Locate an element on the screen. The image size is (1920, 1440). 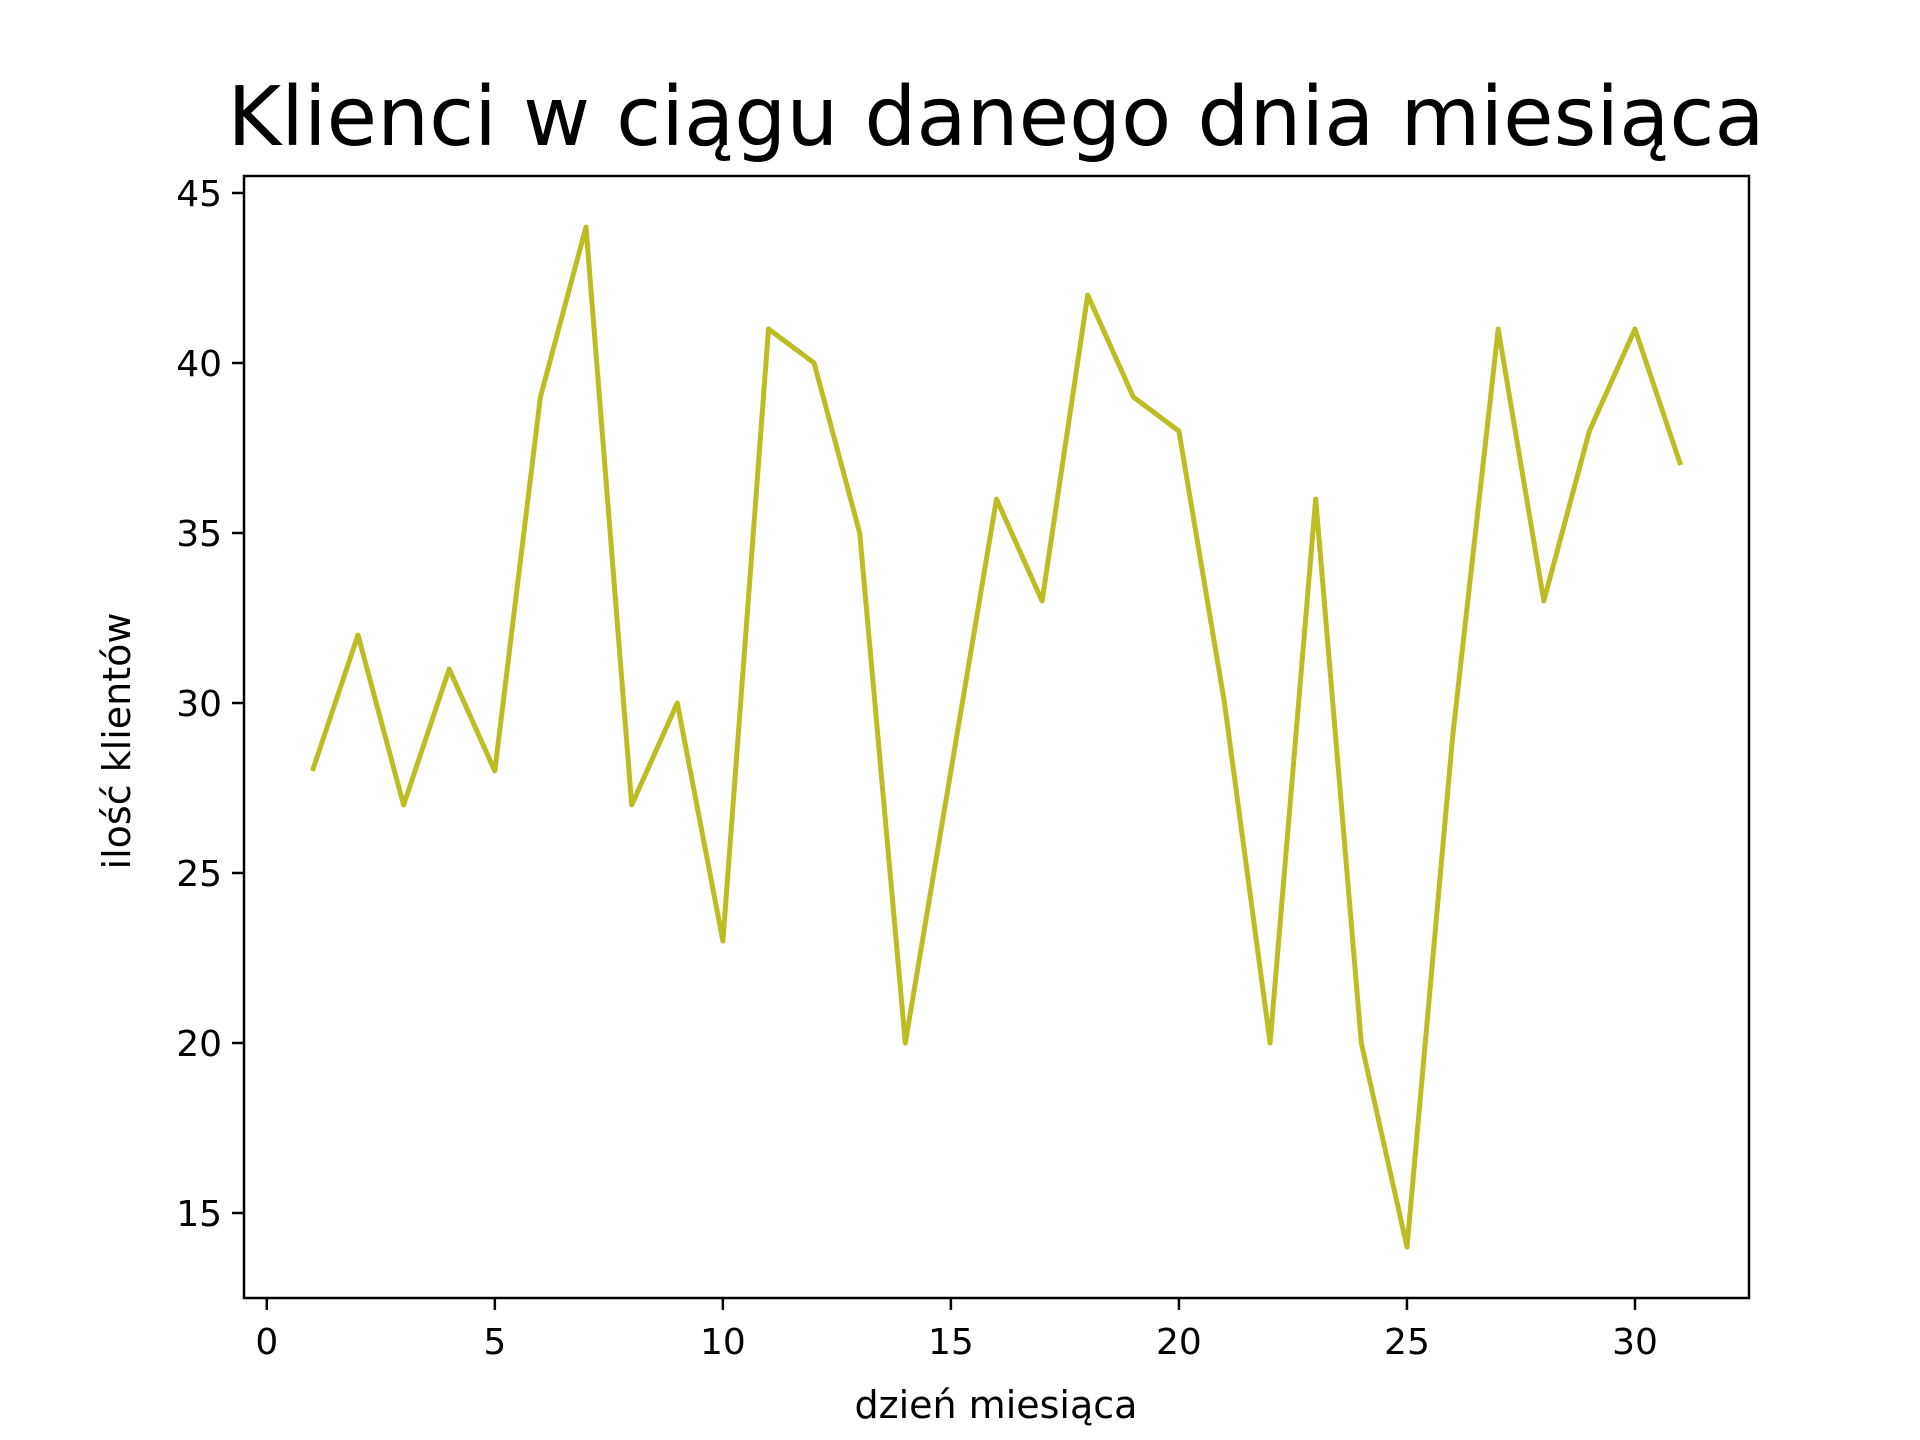
y-axis-label: ilość klientów is located at coordinates (117, 741).